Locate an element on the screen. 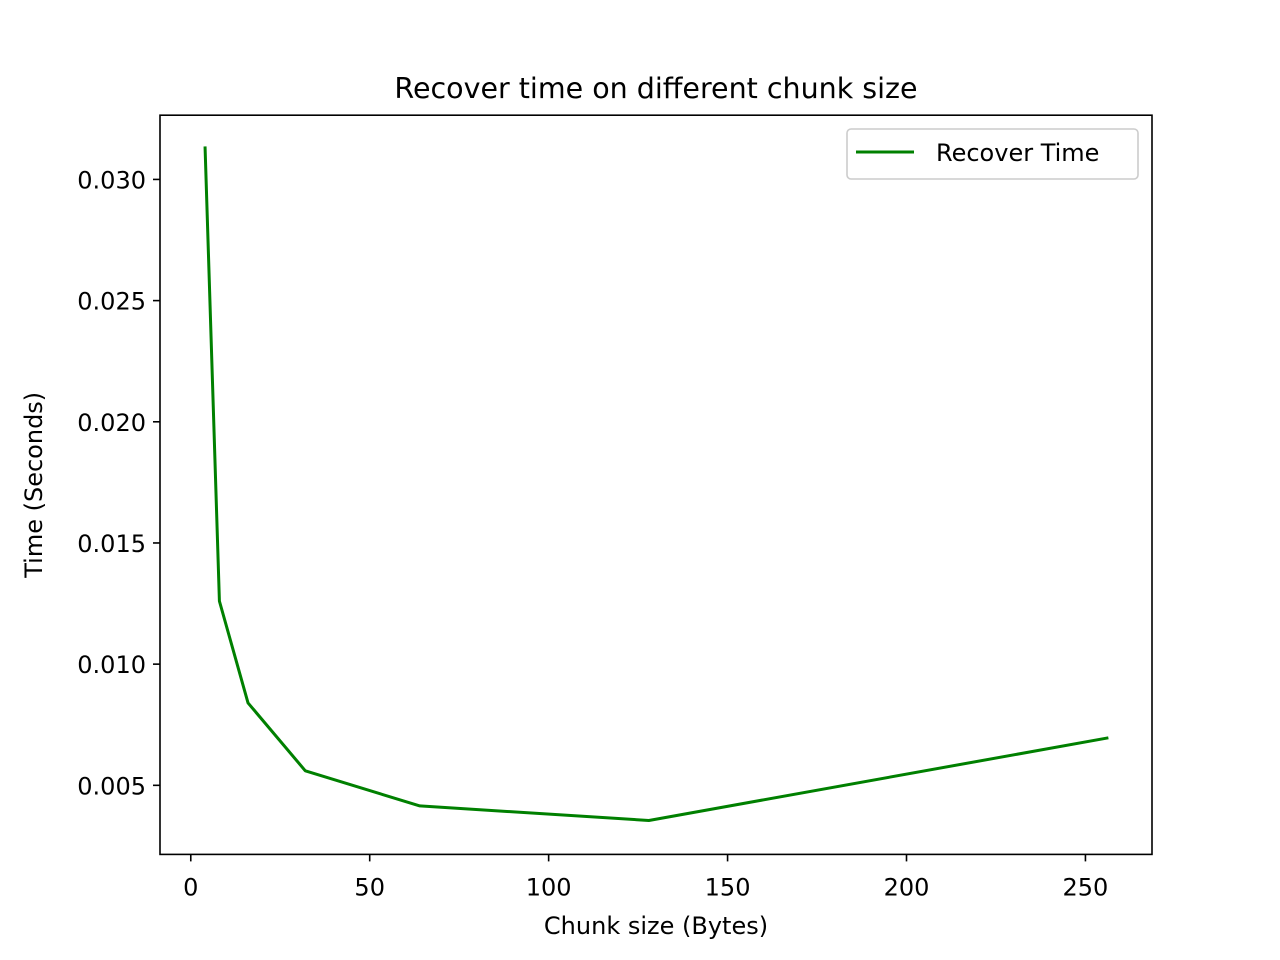 This screenshot has height=960, width=1280. x-tick-label: 250 is located at coordinates (1086, 887).